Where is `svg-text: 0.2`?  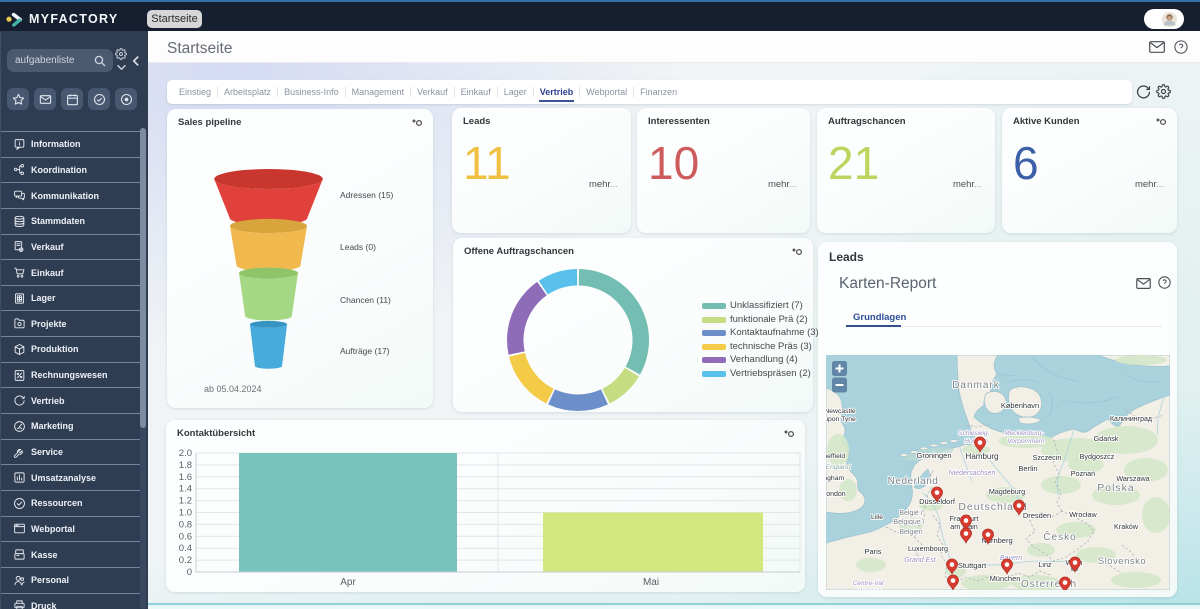 svg-text: 0.2 is located at coordinates (185, 560).